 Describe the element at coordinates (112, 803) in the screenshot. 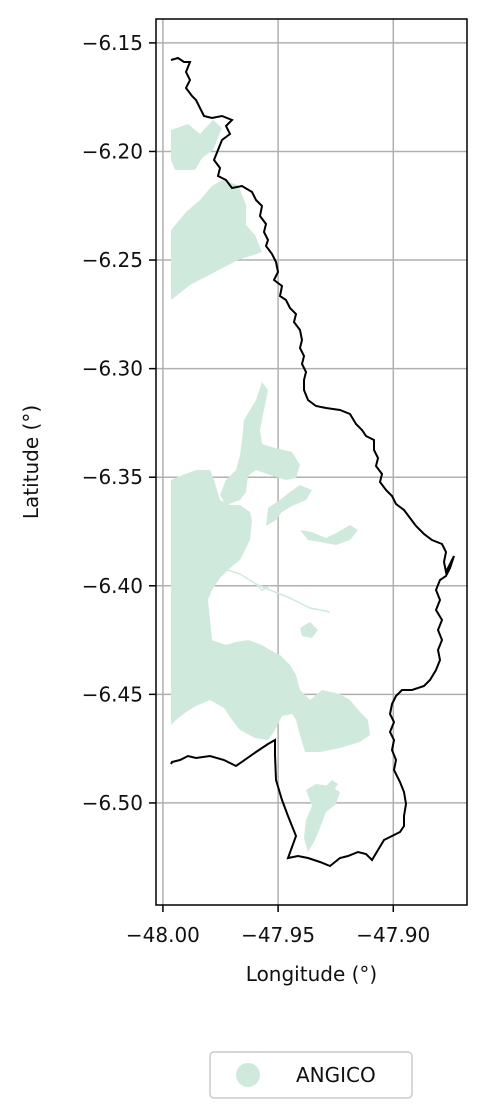

I see `y-tick-label-7: −6.50` at that location.